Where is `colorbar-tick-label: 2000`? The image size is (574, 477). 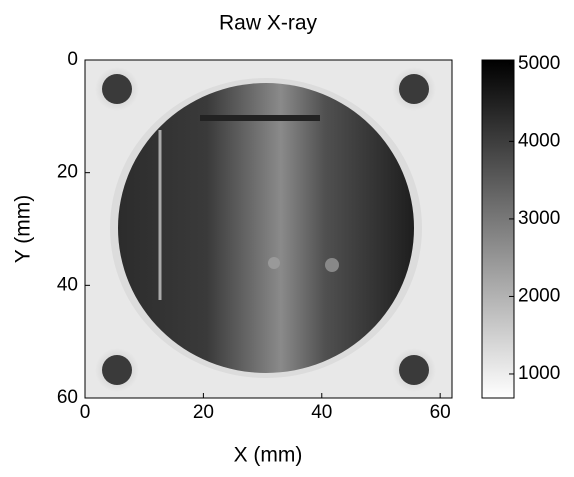
colorbar-tick-label: 2000 is located at coordinates (539, 295).